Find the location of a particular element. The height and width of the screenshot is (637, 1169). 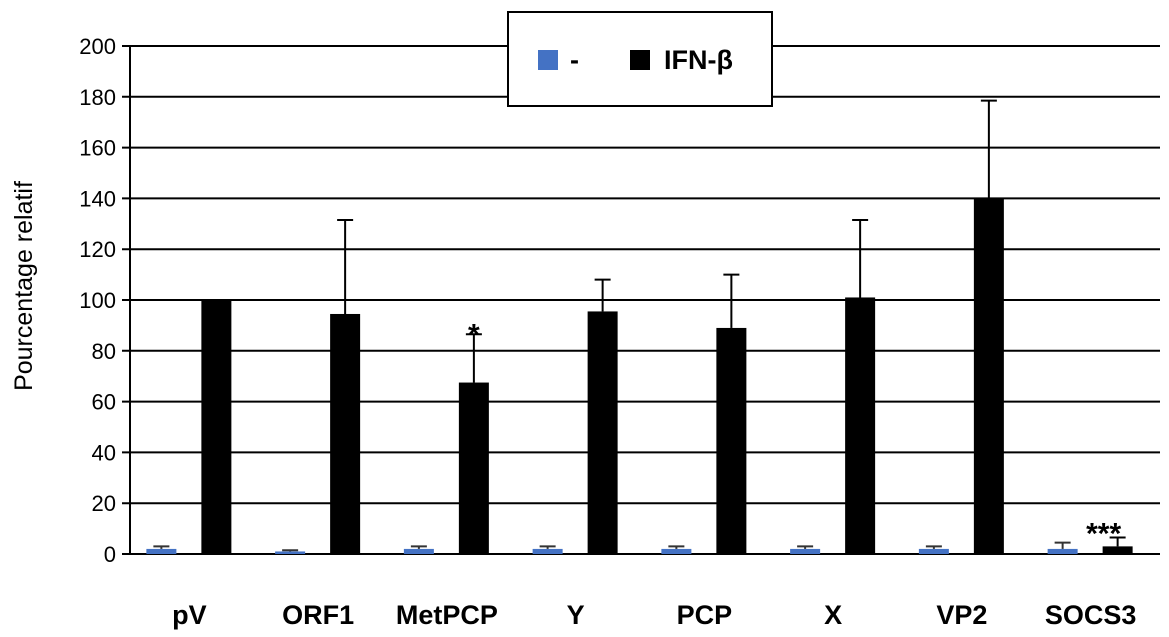

y-tick-label: 120 is located at coordinates (97, 249).